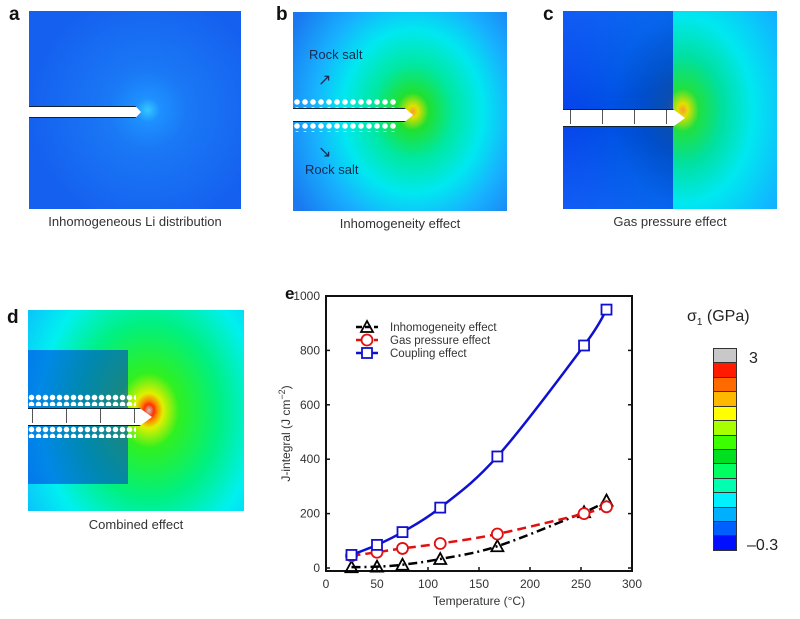 Image resolution: width=800 pixels, height=619 pixels. I want to click on panel-d-caption: Combined effect, so click(136, 524).